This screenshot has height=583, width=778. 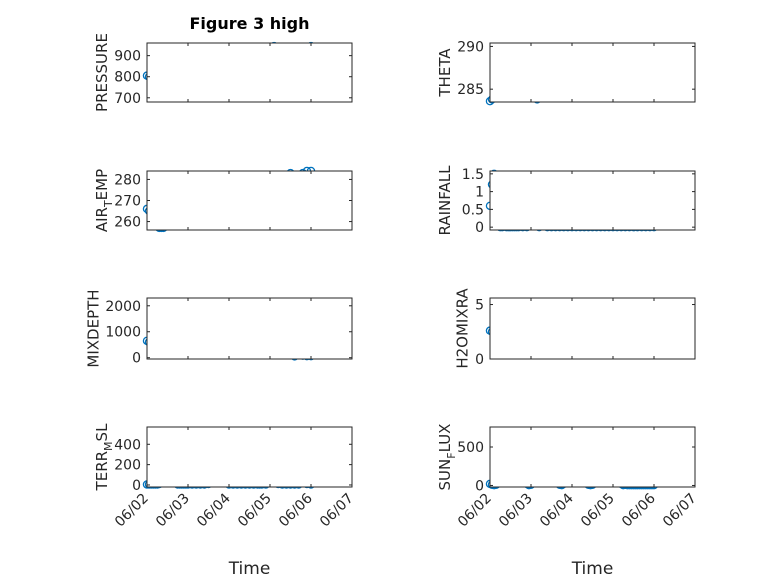 What do you see at coordinates (250, 23) in the screenshot?
I see `figure-title: Figure 3 high` at bounding box center [250, 23].